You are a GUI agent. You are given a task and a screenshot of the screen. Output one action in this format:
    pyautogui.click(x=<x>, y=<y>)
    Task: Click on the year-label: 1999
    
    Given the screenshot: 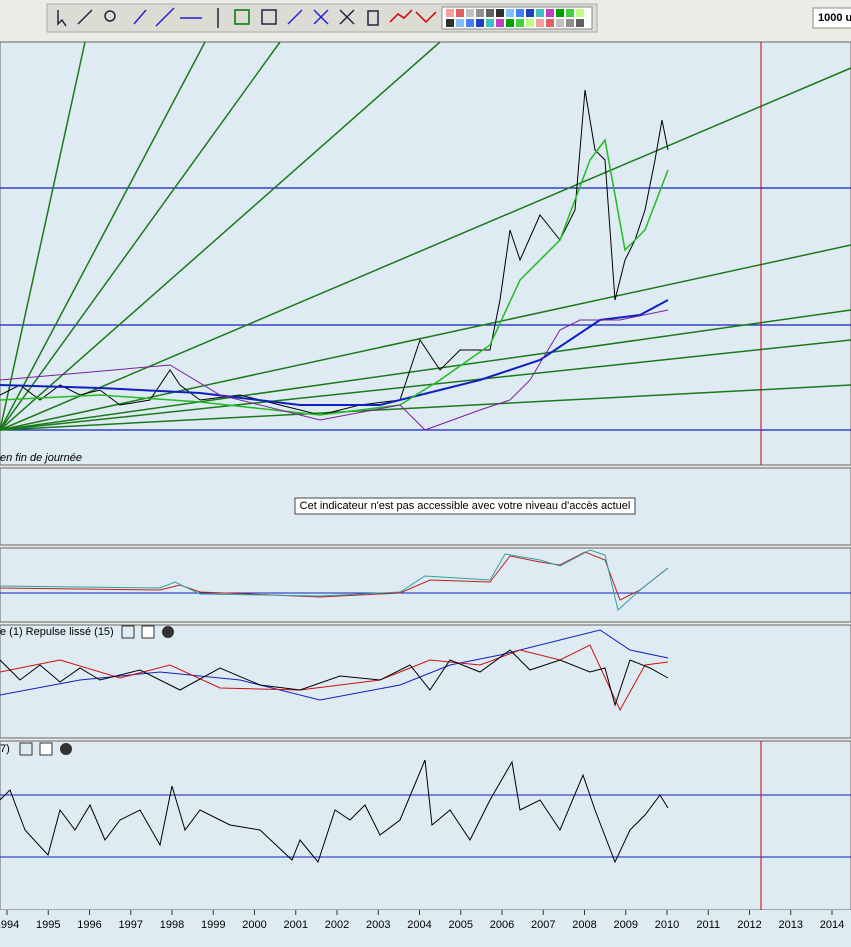 What is the action you would take?
    pyautogui.click(x=213, y=925)
    